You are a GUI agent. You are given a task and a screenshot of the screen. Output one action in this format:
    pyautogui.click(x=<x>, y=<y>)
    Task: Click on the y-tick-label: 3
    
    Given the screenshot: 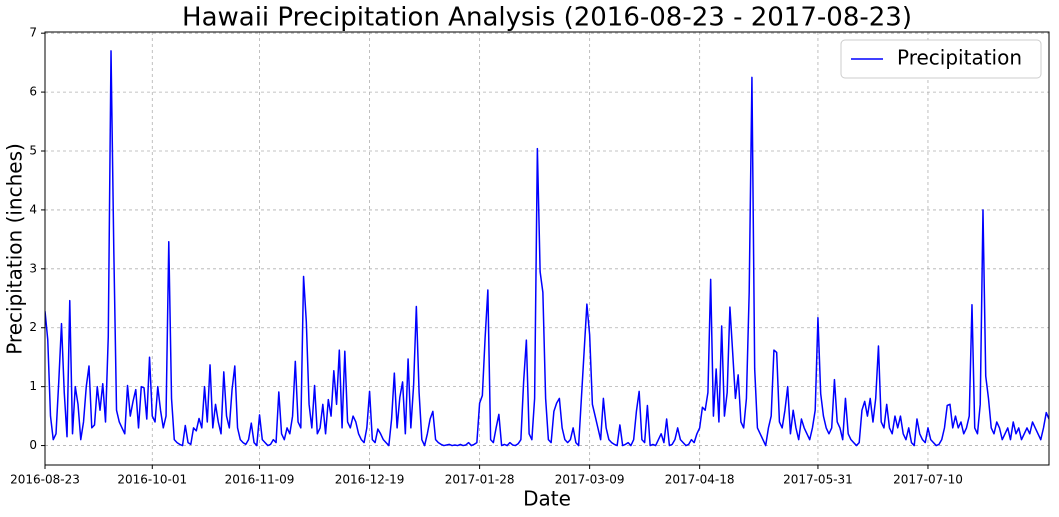 What is the action you would take?
    pyautogui.click(x=33, y=268)
    